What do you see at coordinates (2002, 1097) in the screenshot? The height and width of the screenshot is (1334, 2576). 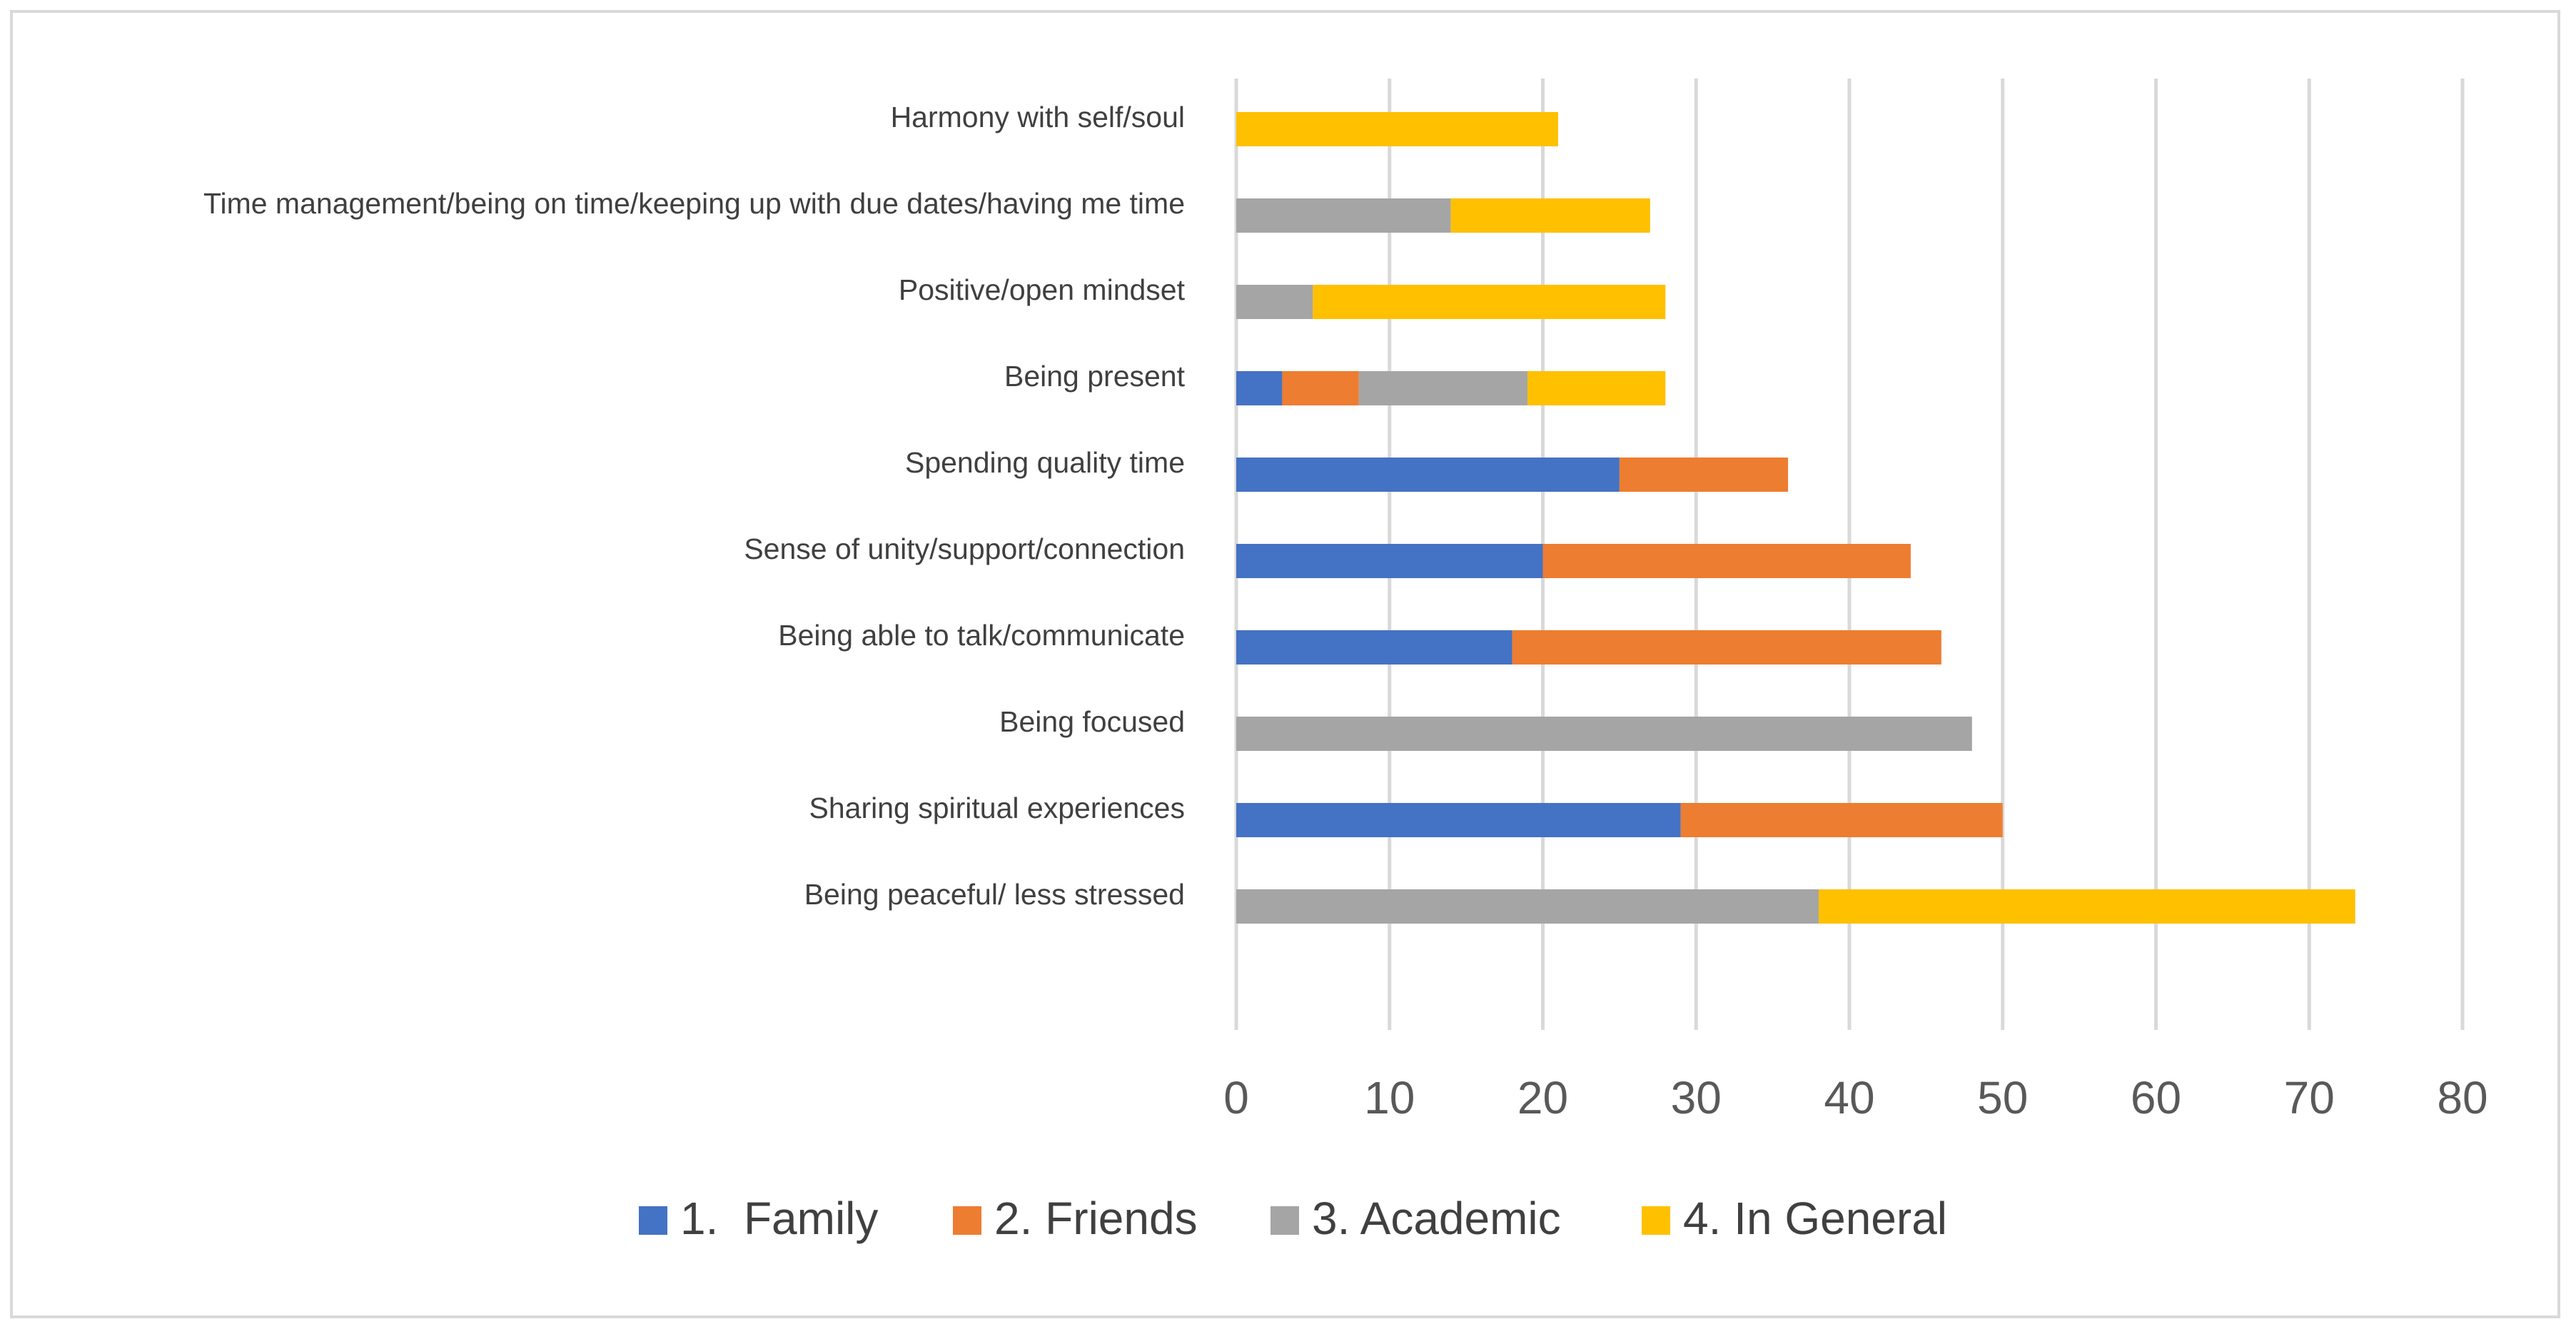 I see `tick-label-50: 50` at bounding box center [2002, 1097].